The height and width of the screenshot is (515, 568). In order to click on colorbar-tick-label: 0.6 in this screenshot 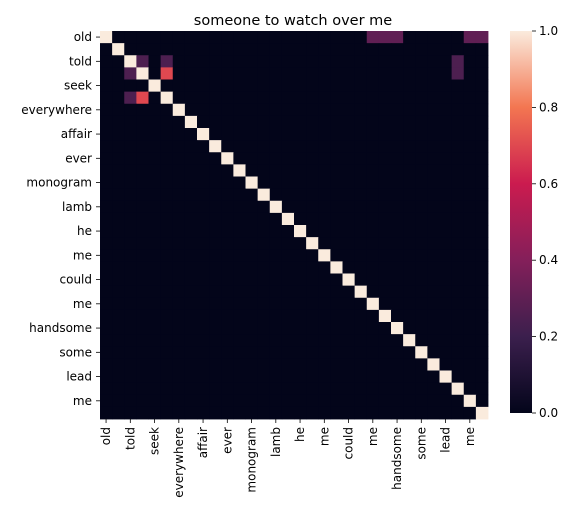, I will do `click(548, 184)`.